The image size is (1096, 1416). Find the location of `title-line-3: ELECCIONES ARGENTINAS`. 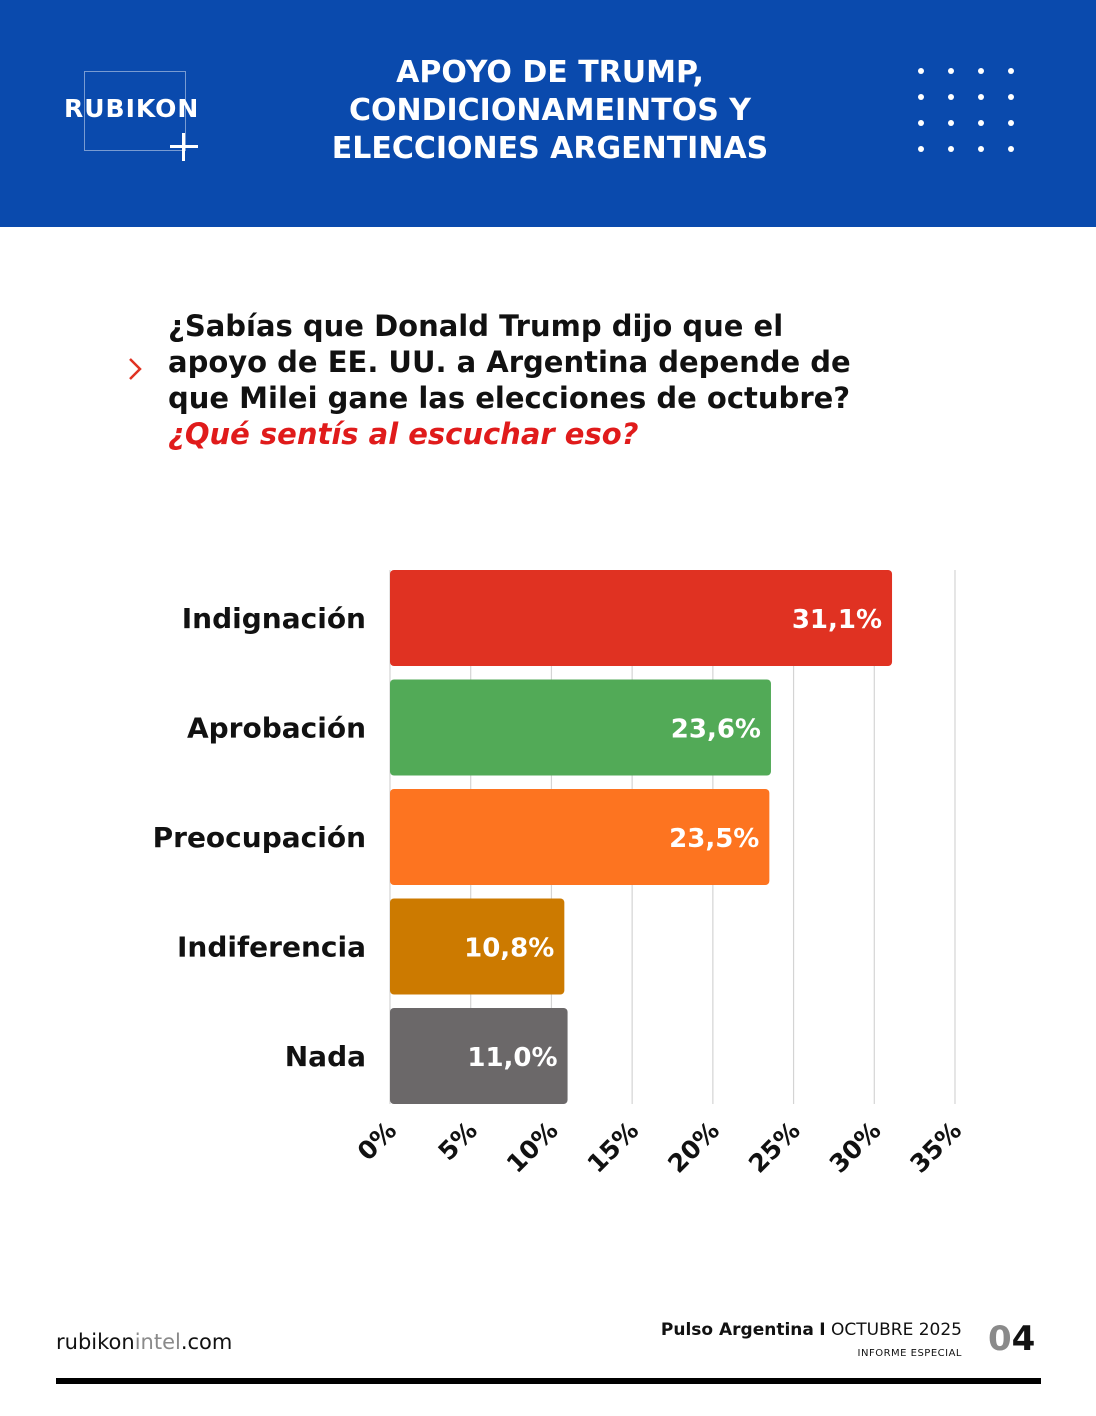

title-line-3: ELECCIONES ARGENTINAS is located at coordinates (550, 148).